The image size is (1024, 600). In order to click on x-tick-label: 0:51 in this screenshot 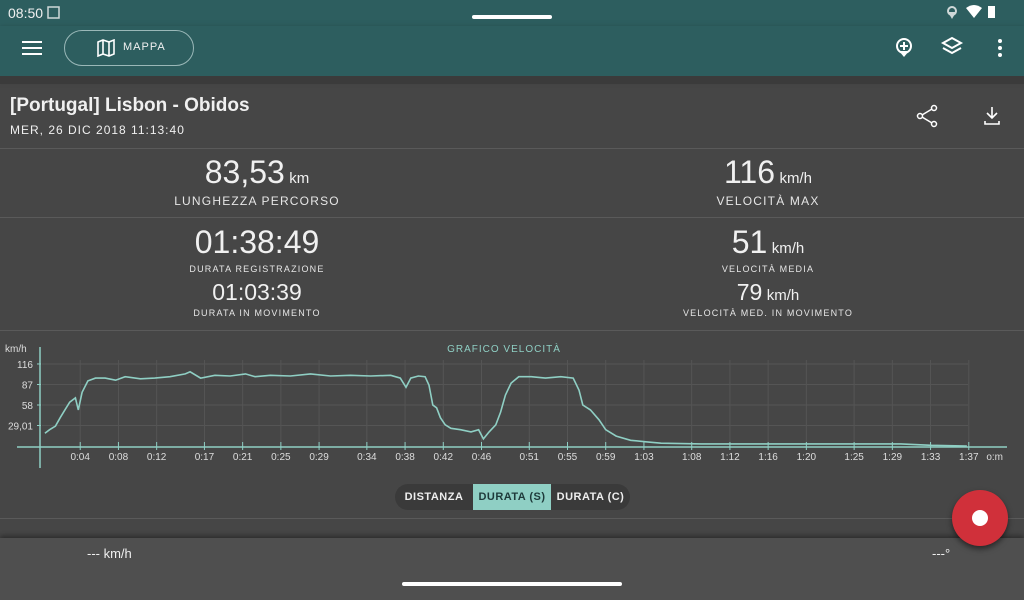, I will do `click(530, 457)`.